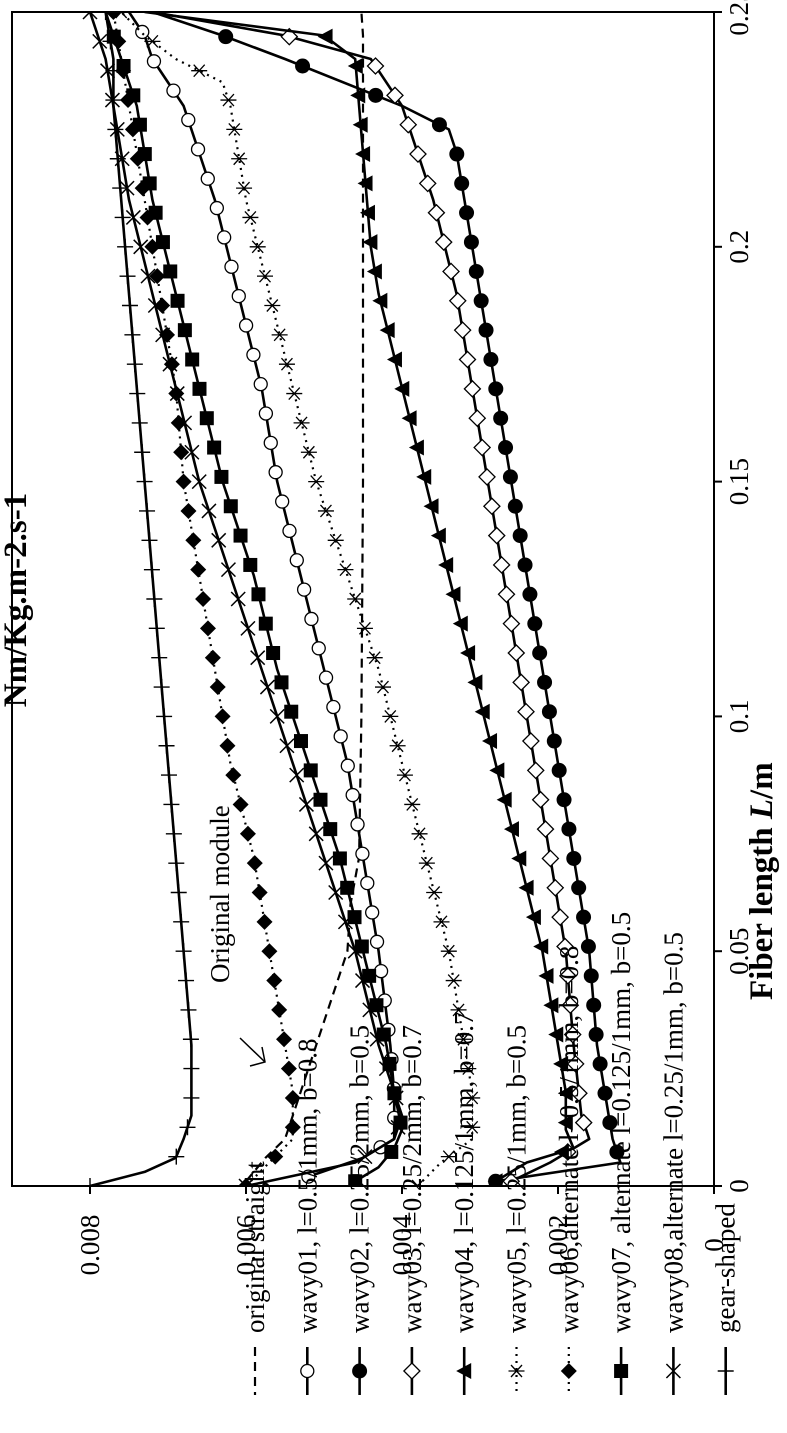  I want to click on legend-label-wavy07-alternate-l-0-125-1mm-b-0-5: wavy07, alternate l=0.125/1mm, b=0.5, so click(621, 1122).